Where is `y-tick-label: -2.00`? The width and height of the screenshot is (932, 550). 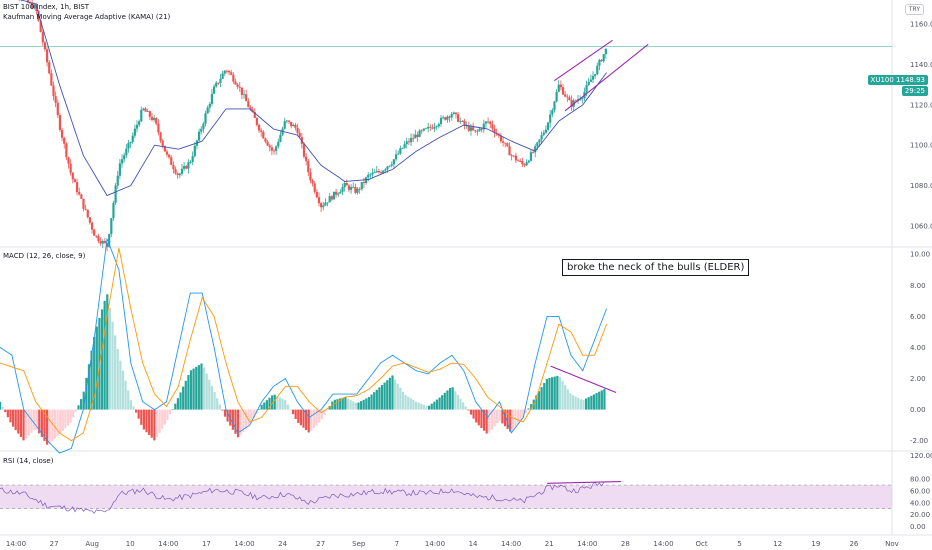
y-tick-label: -2.00 is located at coordinates (919, 441).